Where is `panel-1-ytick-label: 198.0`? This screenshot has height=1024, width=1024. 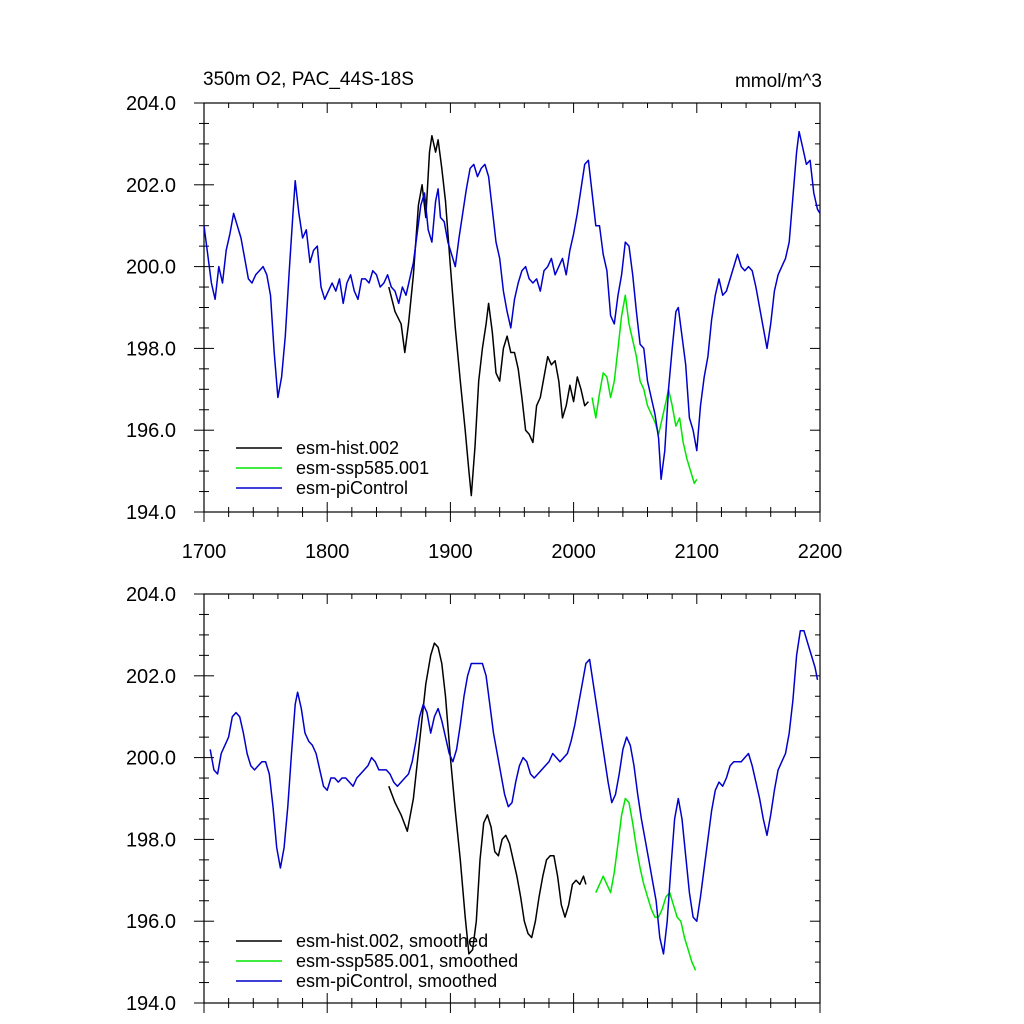
panel-1-ytick-label: 198.0 is located at coordinates (151, 349).